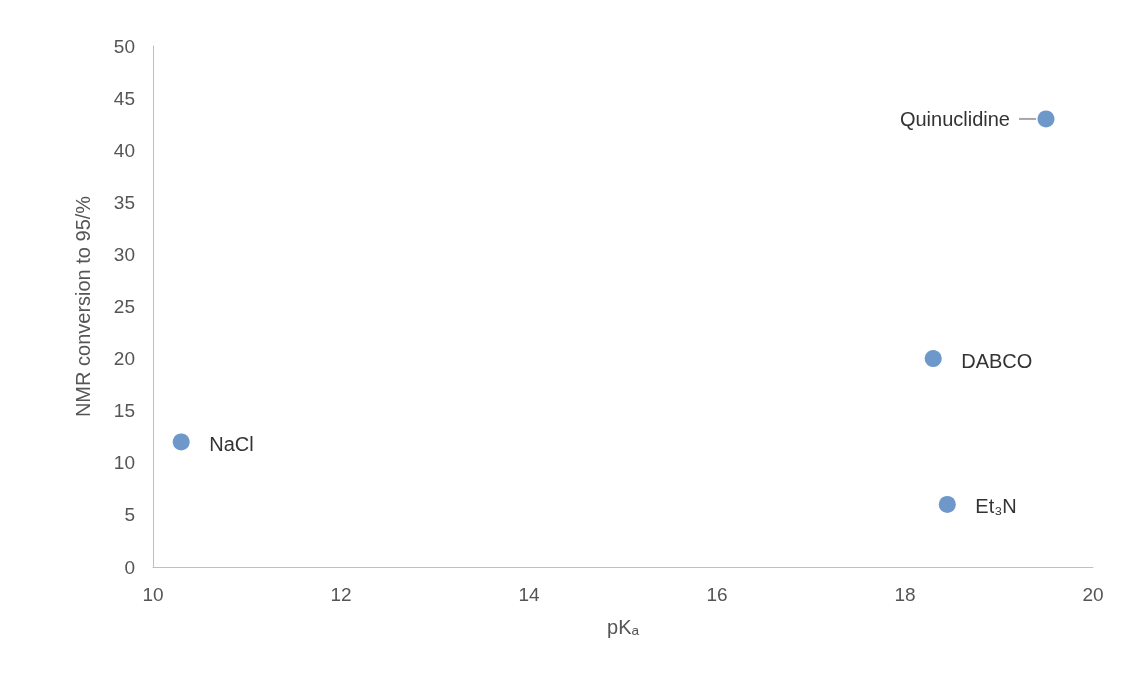 This screenshot has width=1127, height=700. Describe the element at coordinates (623, 627) in the screenshot. I see `x-axis-title: pKₐ` at that location.